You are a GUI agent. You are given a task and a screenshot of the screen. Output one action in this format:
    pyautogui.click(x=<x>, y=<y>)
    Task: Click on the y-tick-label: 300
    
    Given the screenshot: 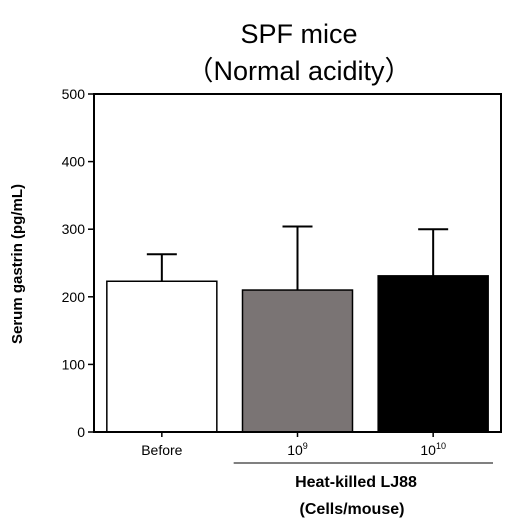 What is the action you would take?
    pyautogui.click(x=74, y=229)
    